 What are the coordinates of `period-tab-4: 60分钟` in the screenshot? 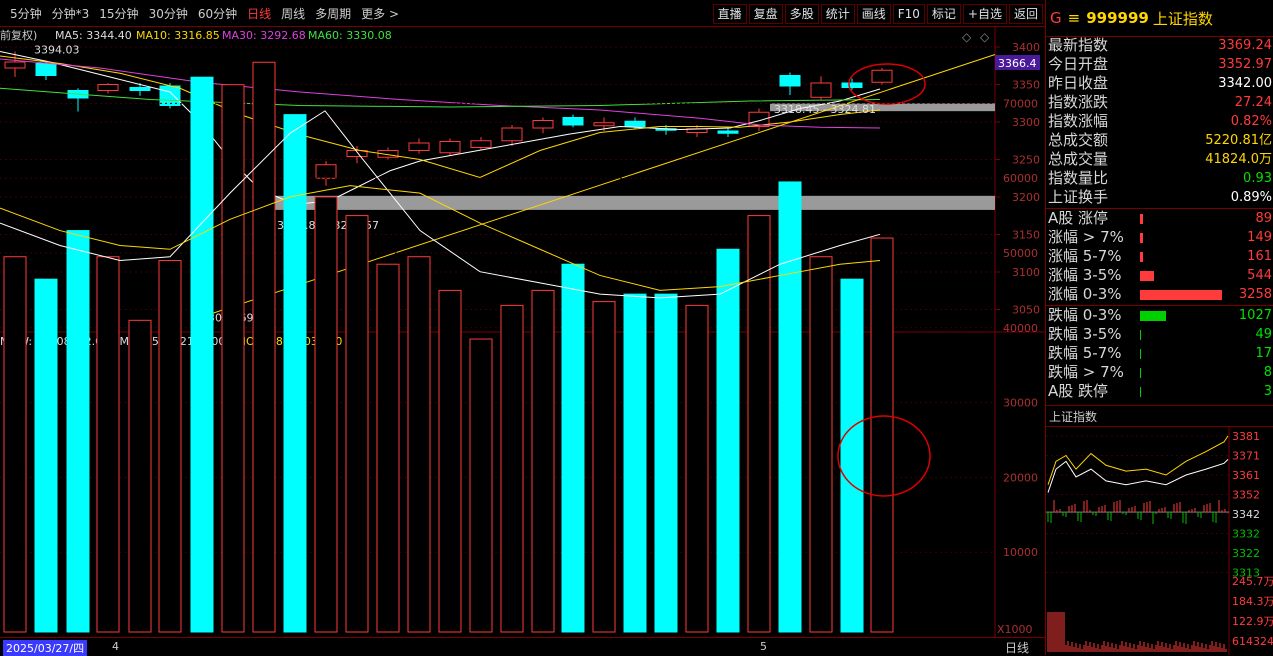 It's located at (217, 13).